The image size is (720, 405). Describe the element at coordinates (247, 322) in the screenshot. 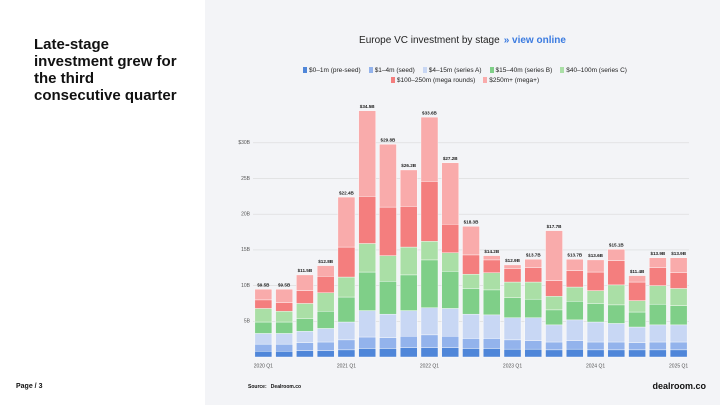

I see `y-tick-label: 5B` at that location.